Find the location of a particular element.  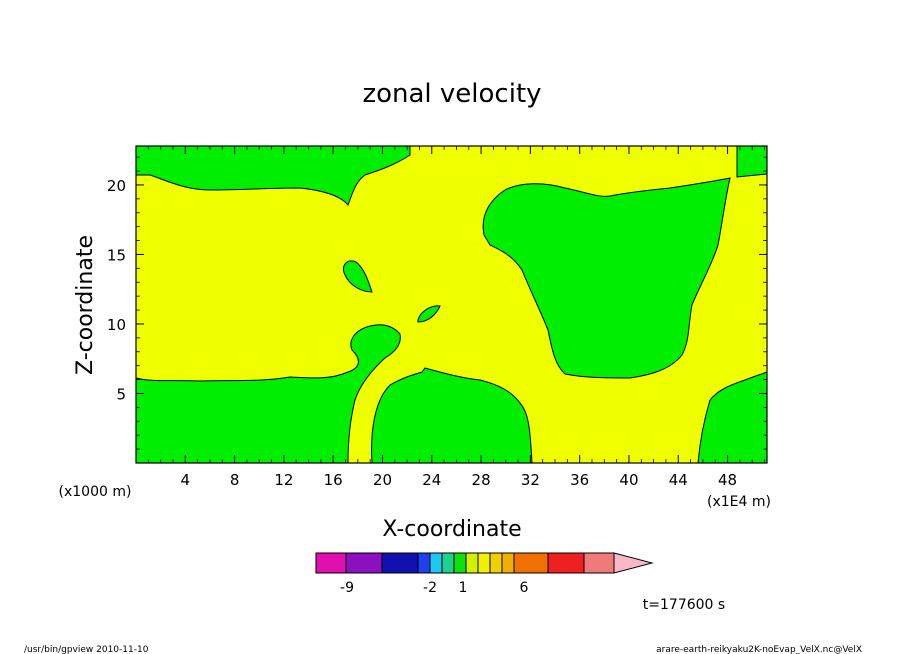

footer-left: /usr/bin/gpview 2010-11-10 is located at coordinates (86, 649).